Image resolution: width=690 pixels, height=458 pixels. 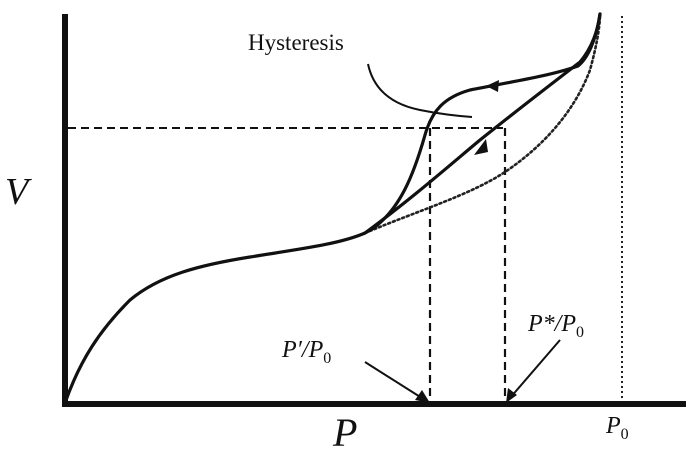 What do you see at coordinates (420, 90) in the screenshot?
I see `hysteresis-pointer-line` at bounding box center [420, 90].